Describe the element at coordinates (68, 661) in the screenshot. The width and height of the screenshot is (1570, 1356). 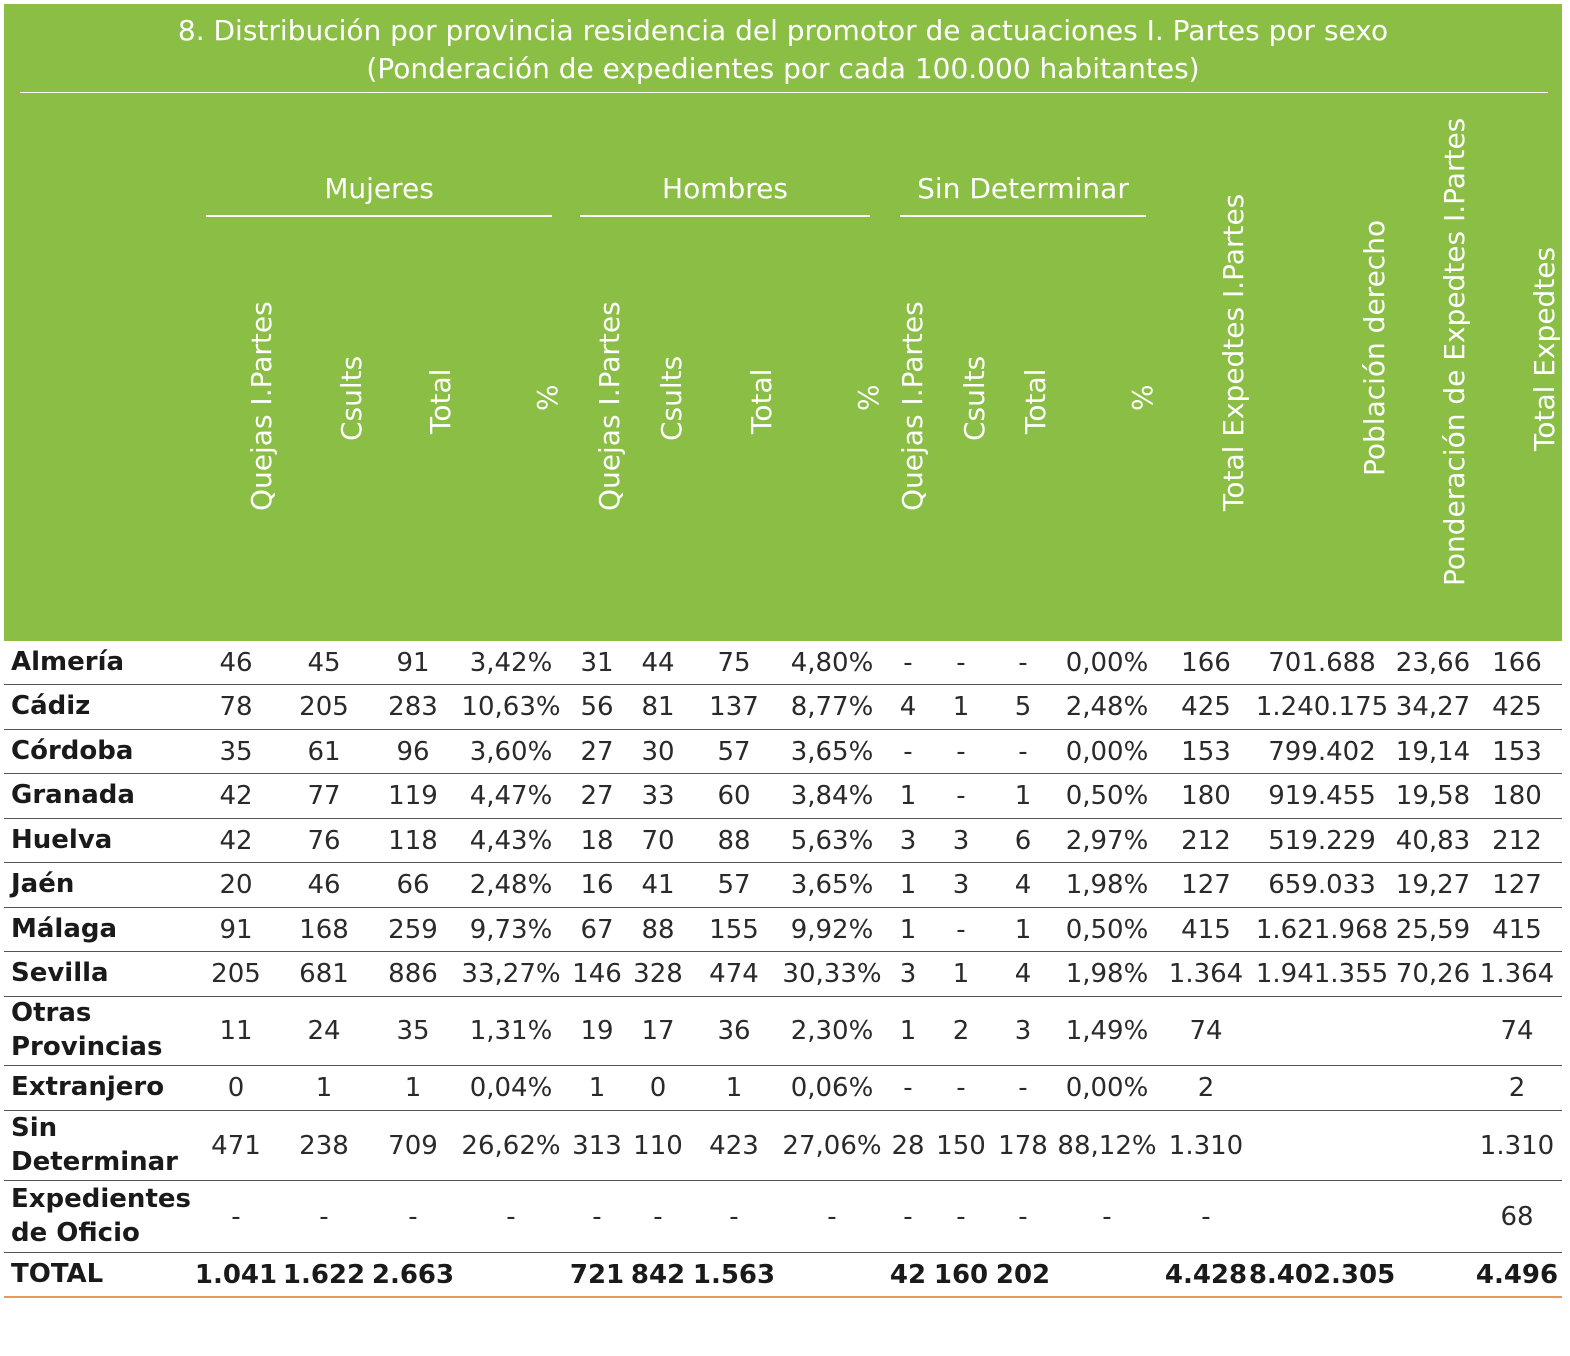
I see `row-label: Almería` at that location.